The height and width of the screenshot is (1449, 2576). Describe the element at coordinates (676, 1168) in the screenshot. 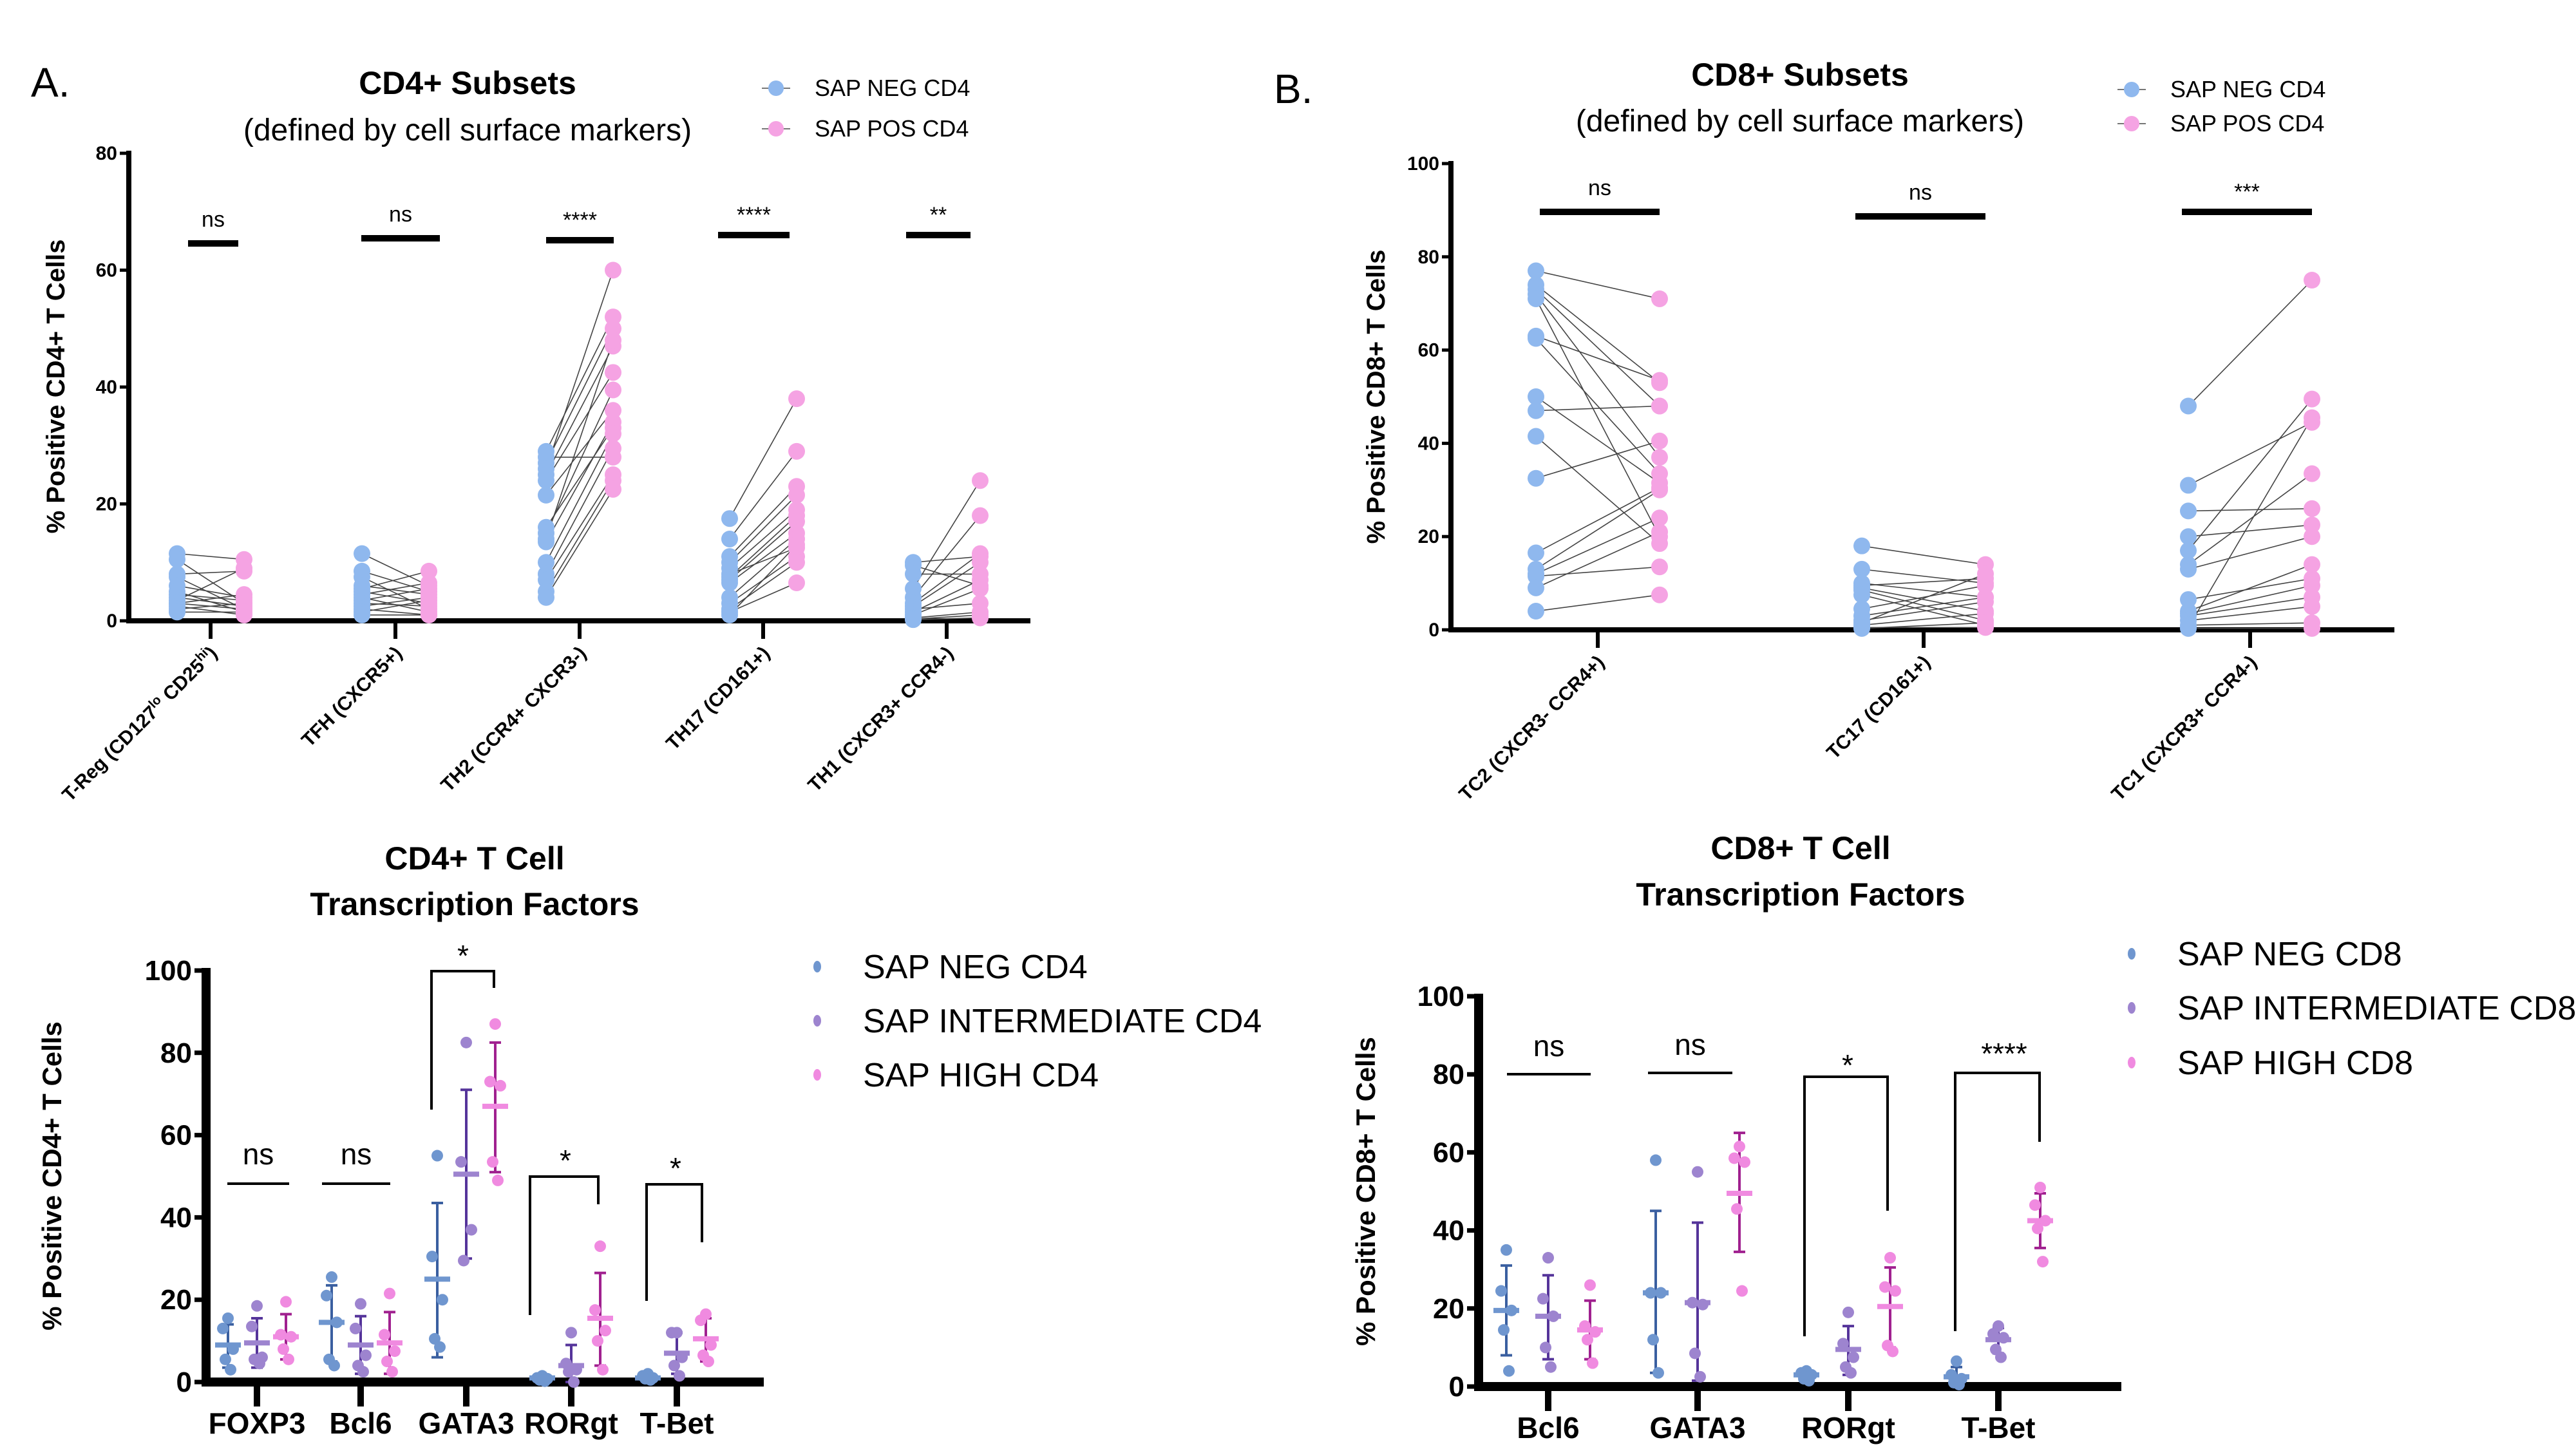

I see `significance-label: *` at that location.